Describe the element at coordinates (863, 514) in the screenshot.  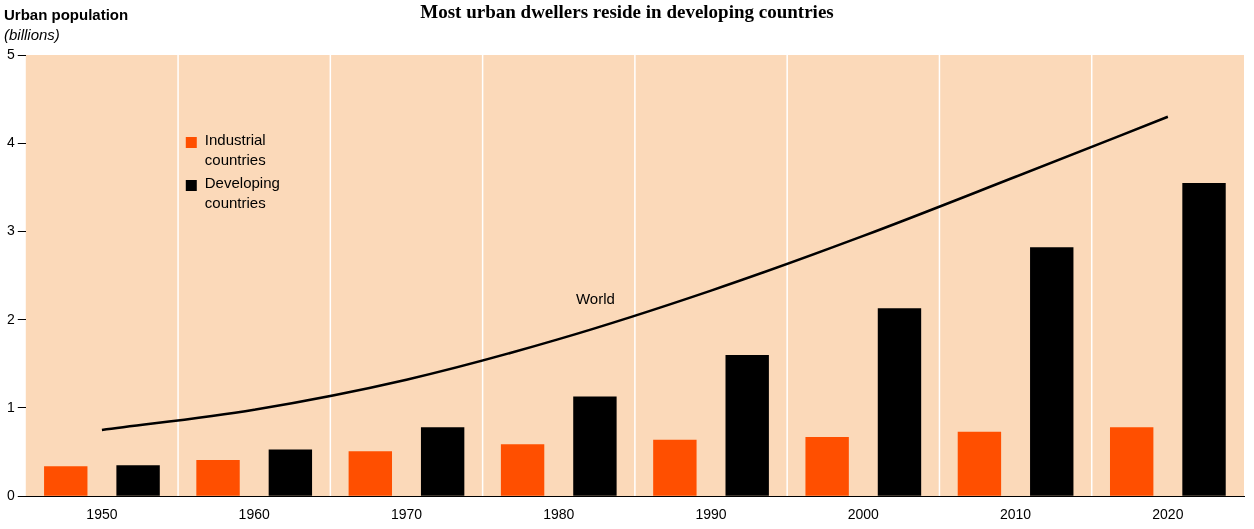
I see `x-tick-label: 2000` at that location.